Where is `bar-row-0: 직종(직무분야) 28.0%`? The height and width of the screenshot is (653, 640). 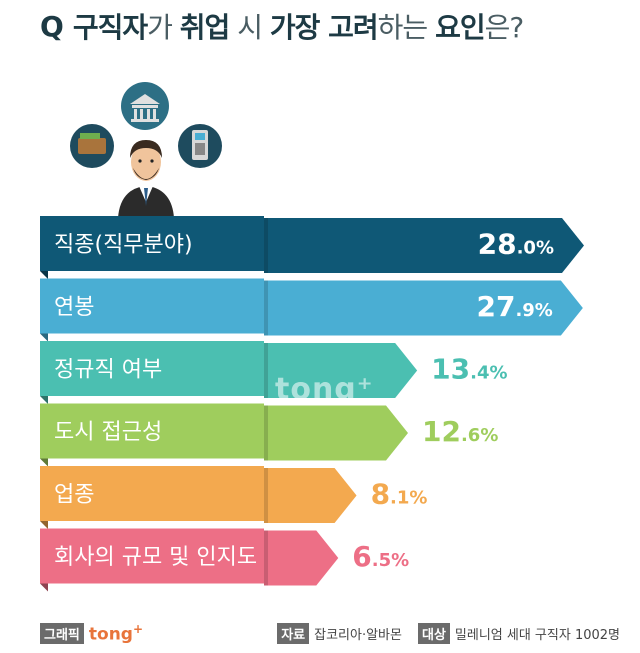 bar-row-0: 직종(직무분야) 28.0% is located at coordinates (312, 247).